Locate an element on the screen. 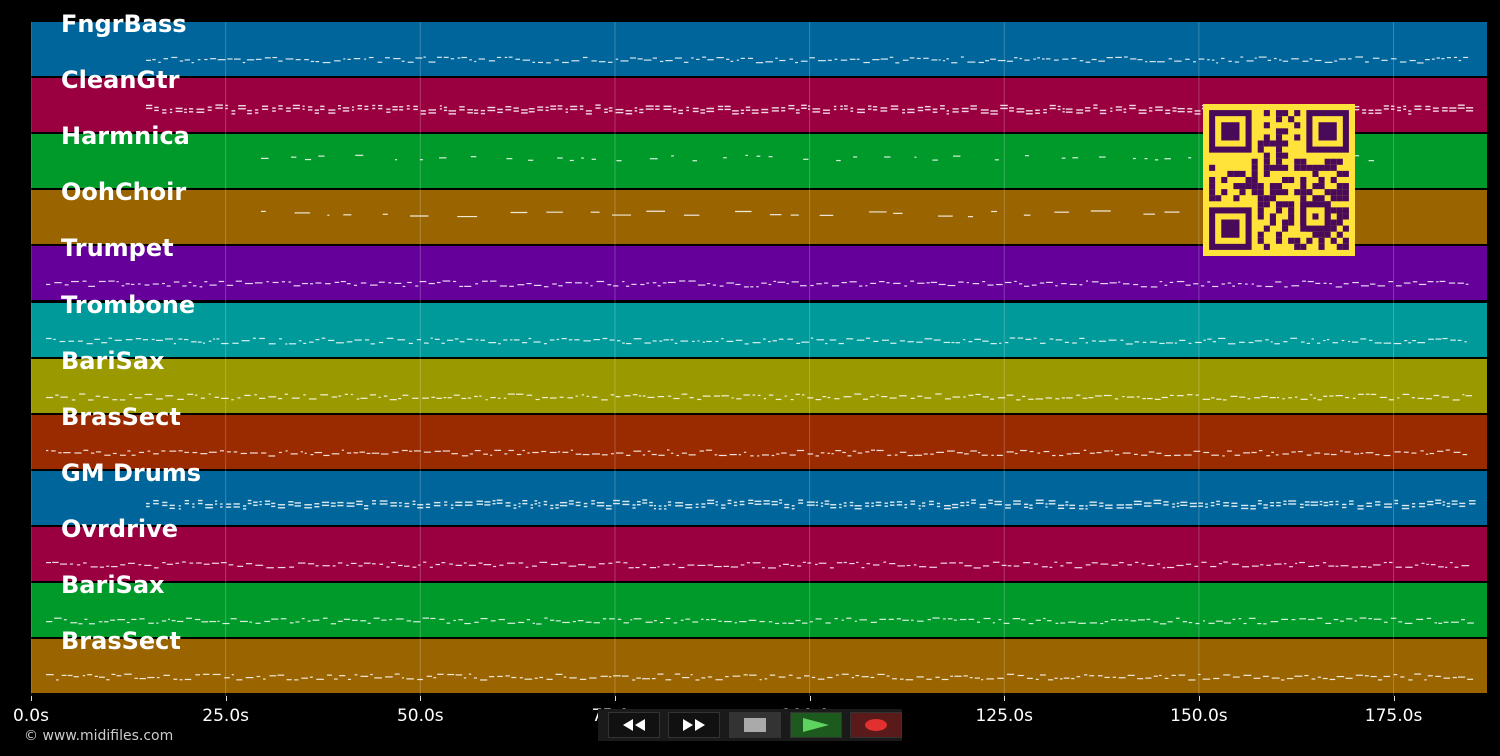 Image resolution: width=1500 pixels, height=756 pixels. transport-bar is located at coordinates (750, 725).